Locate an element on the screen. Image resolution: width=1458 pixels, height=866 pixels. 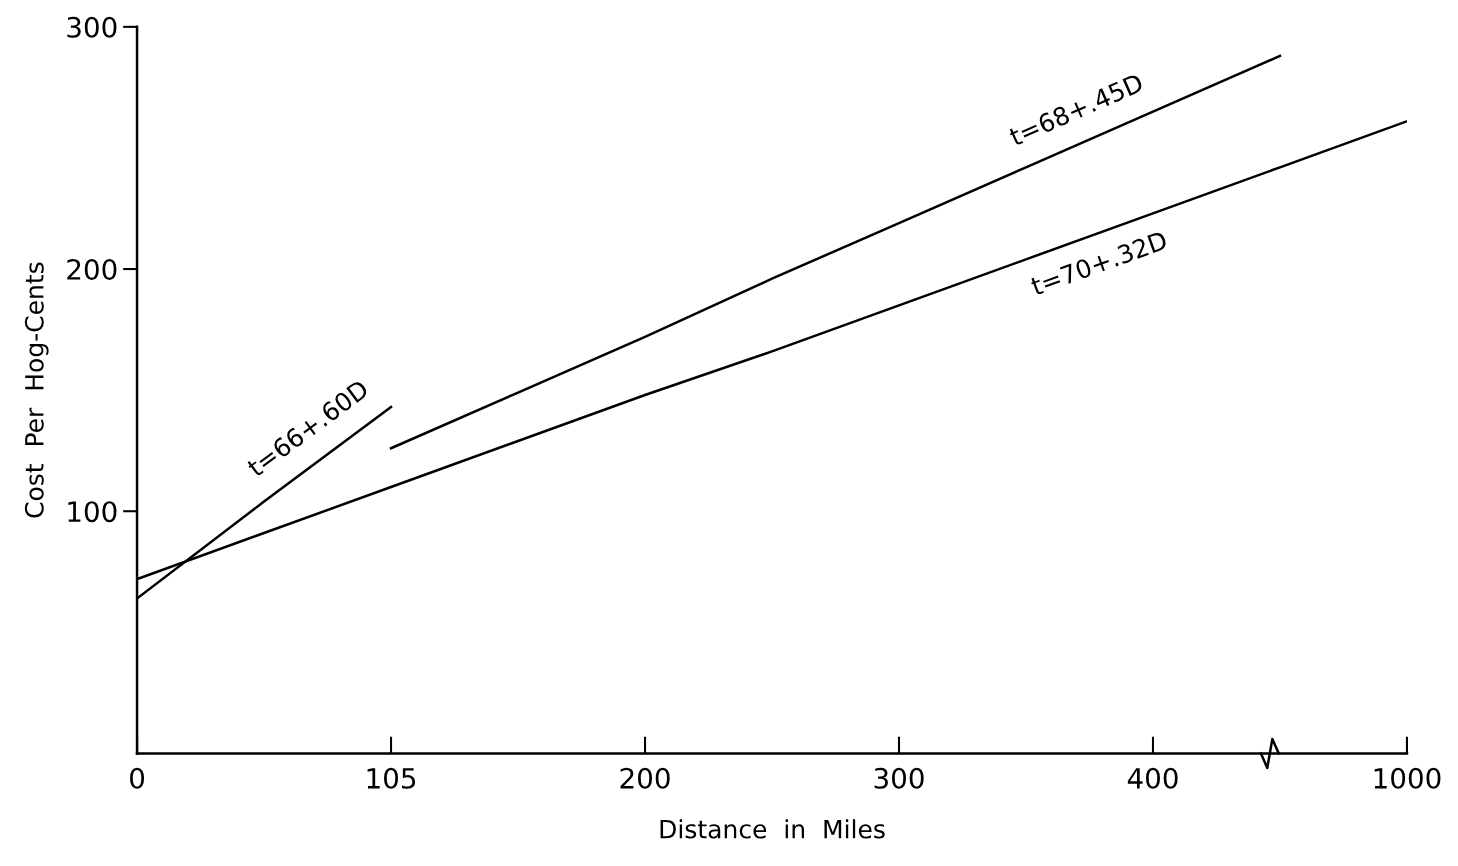
y-tick-label: 100 is located at coordinates (92, 512).